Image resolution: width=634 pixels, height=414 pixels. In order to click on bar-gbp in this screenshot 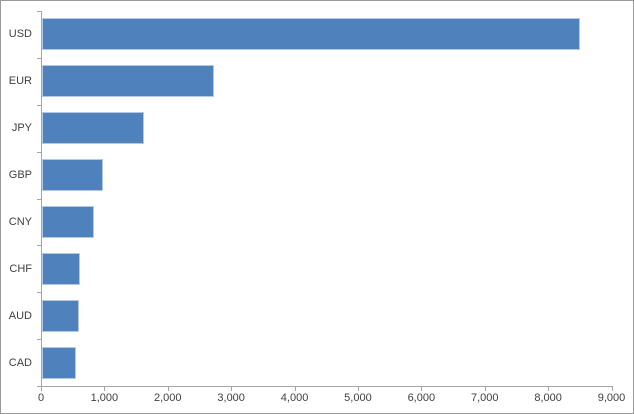, I will do `click(73, 175)`.